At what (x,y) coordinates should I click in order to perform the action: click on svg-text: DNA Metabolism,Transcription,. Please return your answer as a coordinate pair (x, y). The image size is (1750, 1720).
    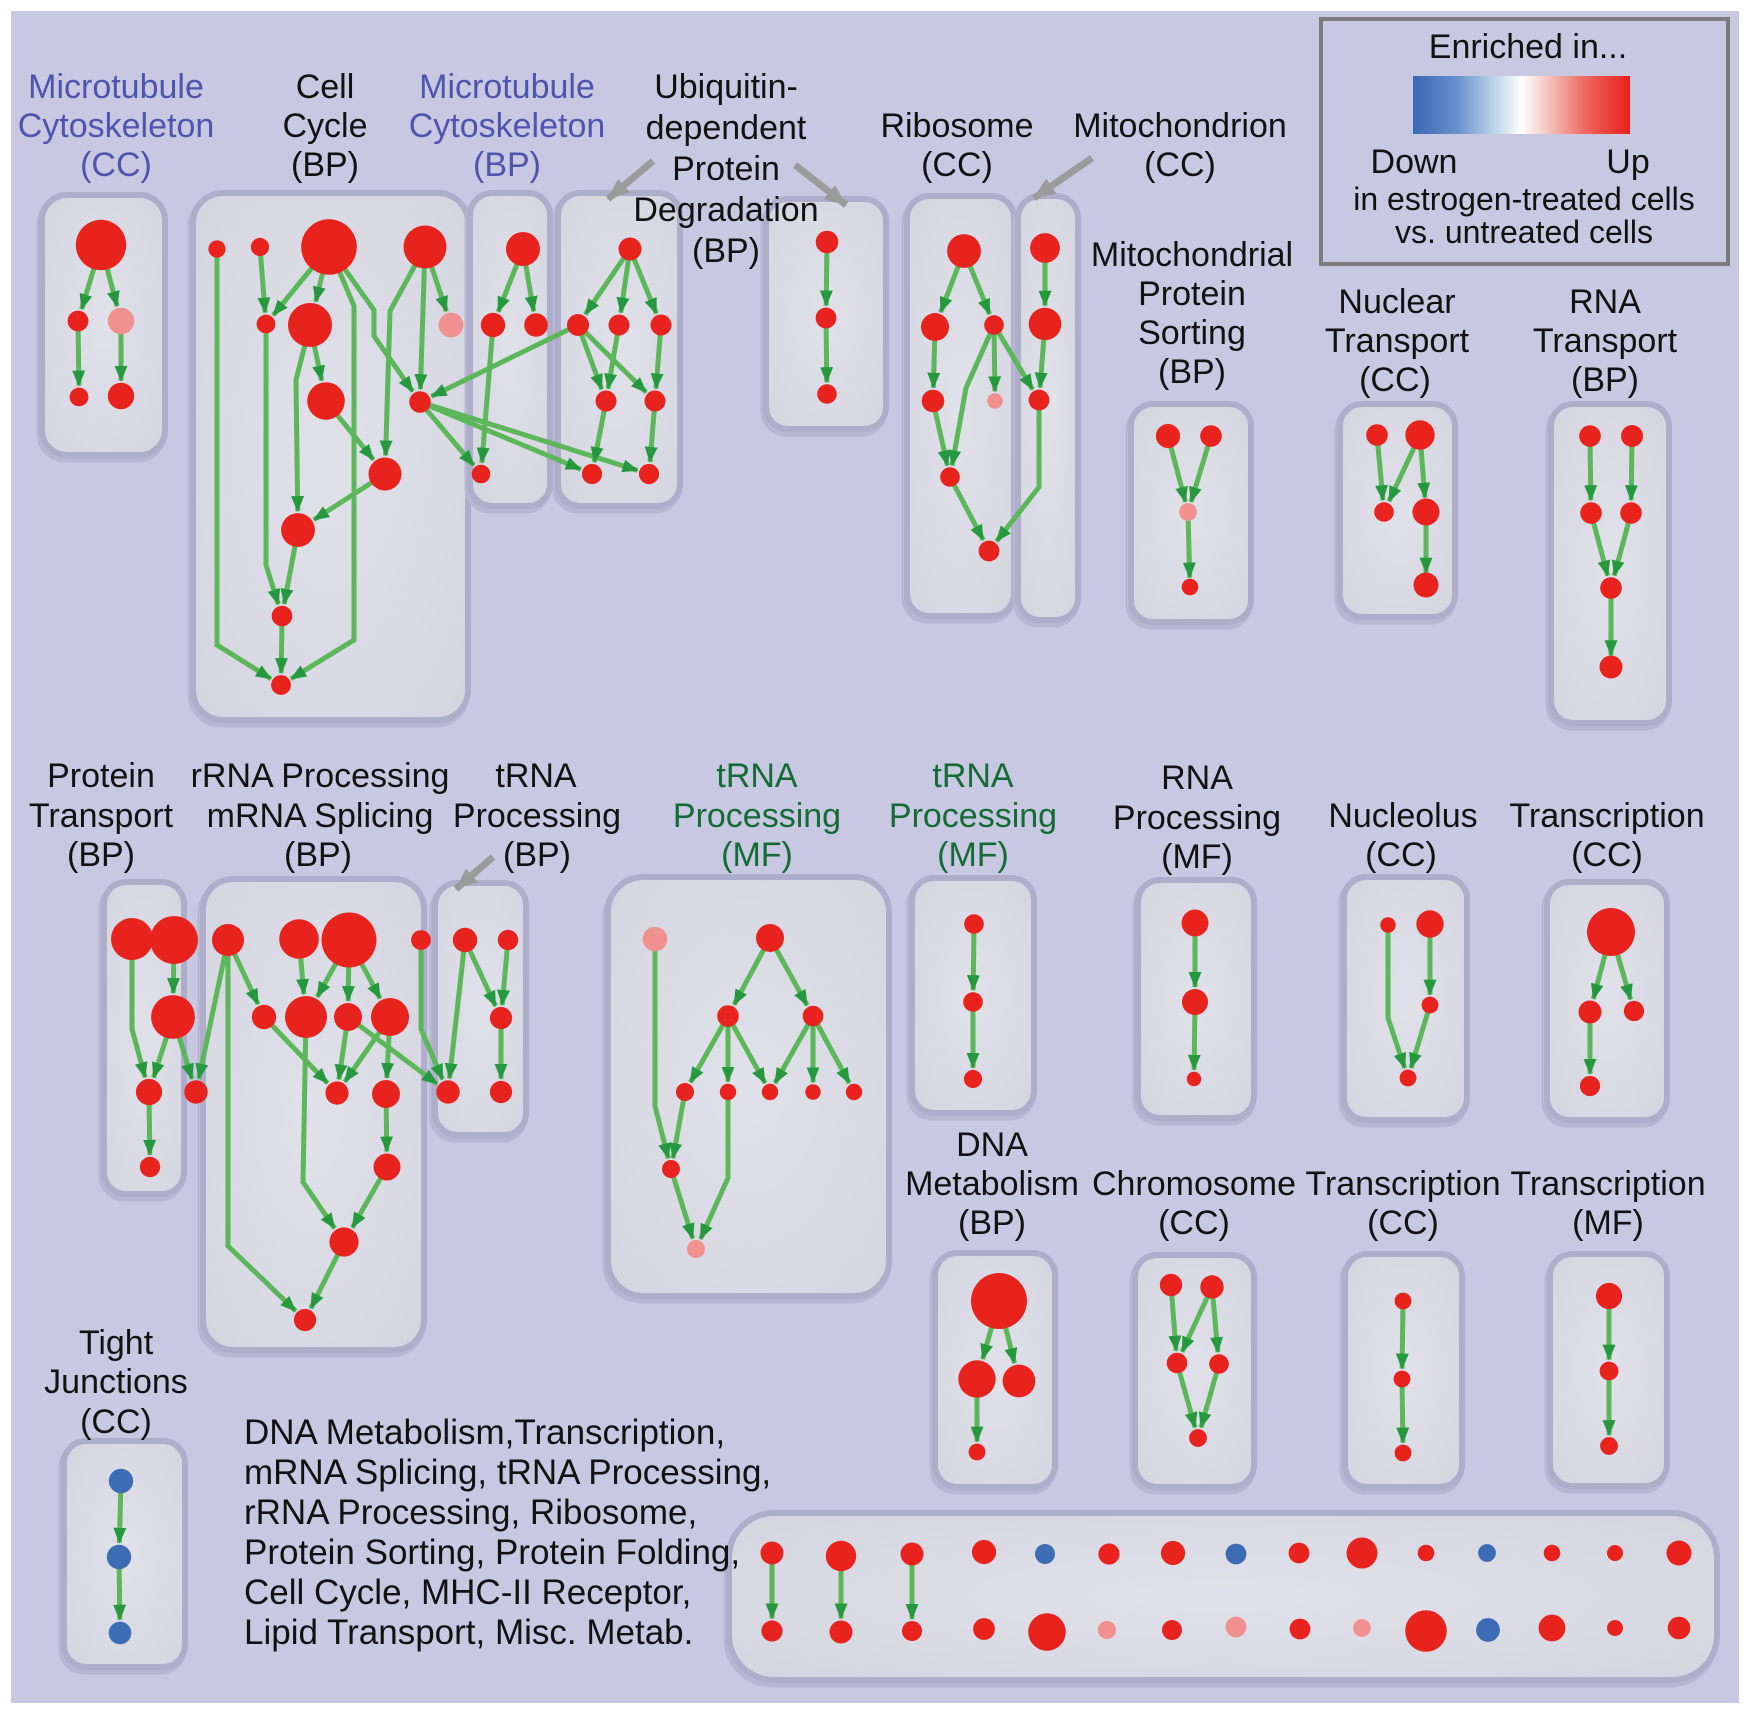
    Looking at the image, I should click on (484, 1432).